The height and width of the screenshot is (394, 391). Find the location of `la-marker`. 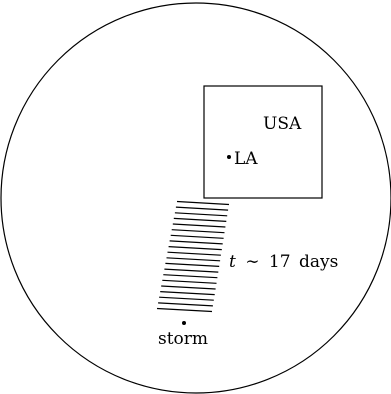

la-marker is located at coordinates (229, 157).